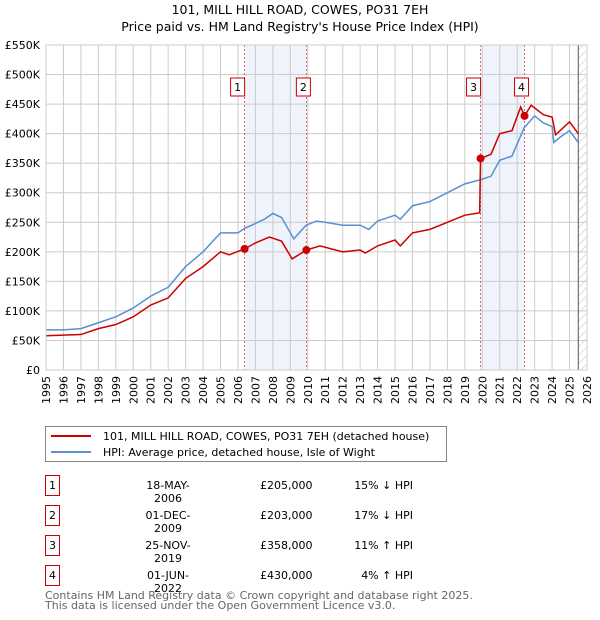  Describe the element at coordinates (168, 390) in the screenshot. I see `x-tick-label: 2002` at that location.